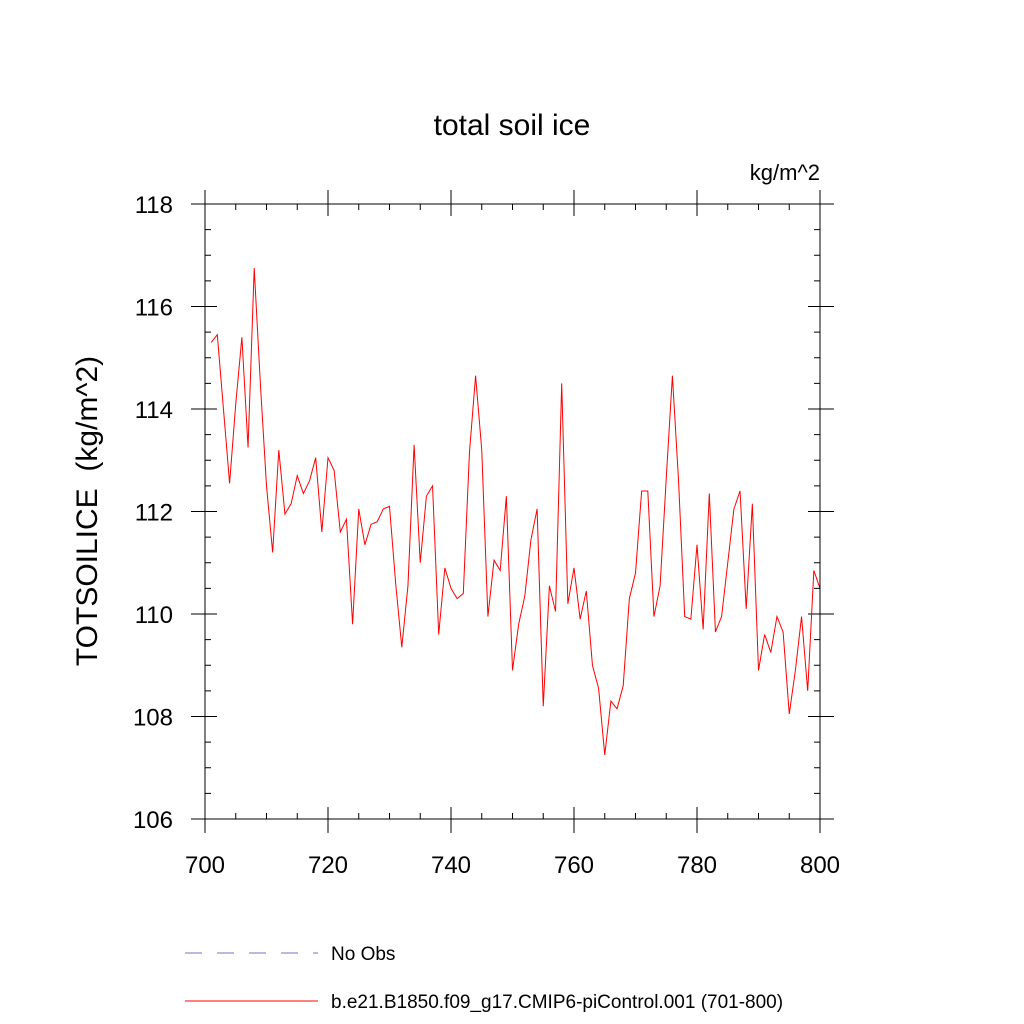 The height and width of the screenshot is (1024, 1024). Describe the element at coordinates (154, 513) in the screenshot. I see `y-tick-label: 112` at that location.